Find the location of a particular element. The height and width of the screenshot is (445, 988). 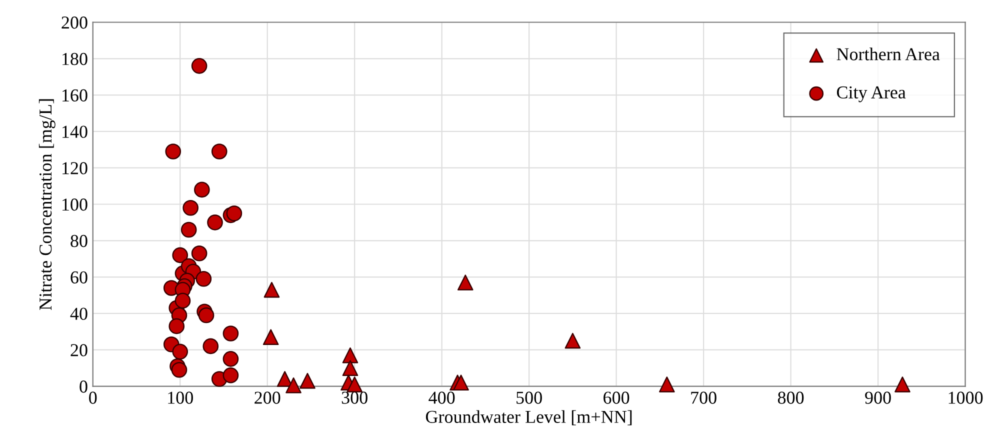

y-tick-label: 180 is located at coordinates (75, 59).